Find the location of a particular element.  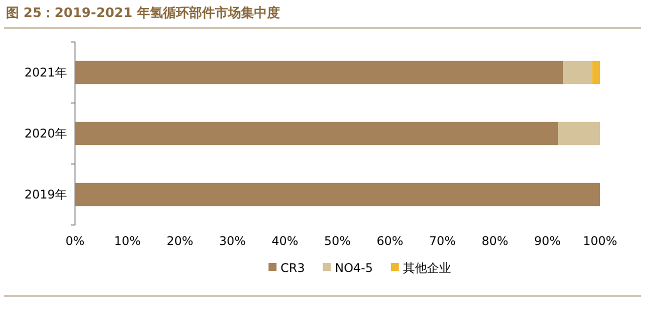

legend-label: 其他企业 is located at coordinates (426, 268).